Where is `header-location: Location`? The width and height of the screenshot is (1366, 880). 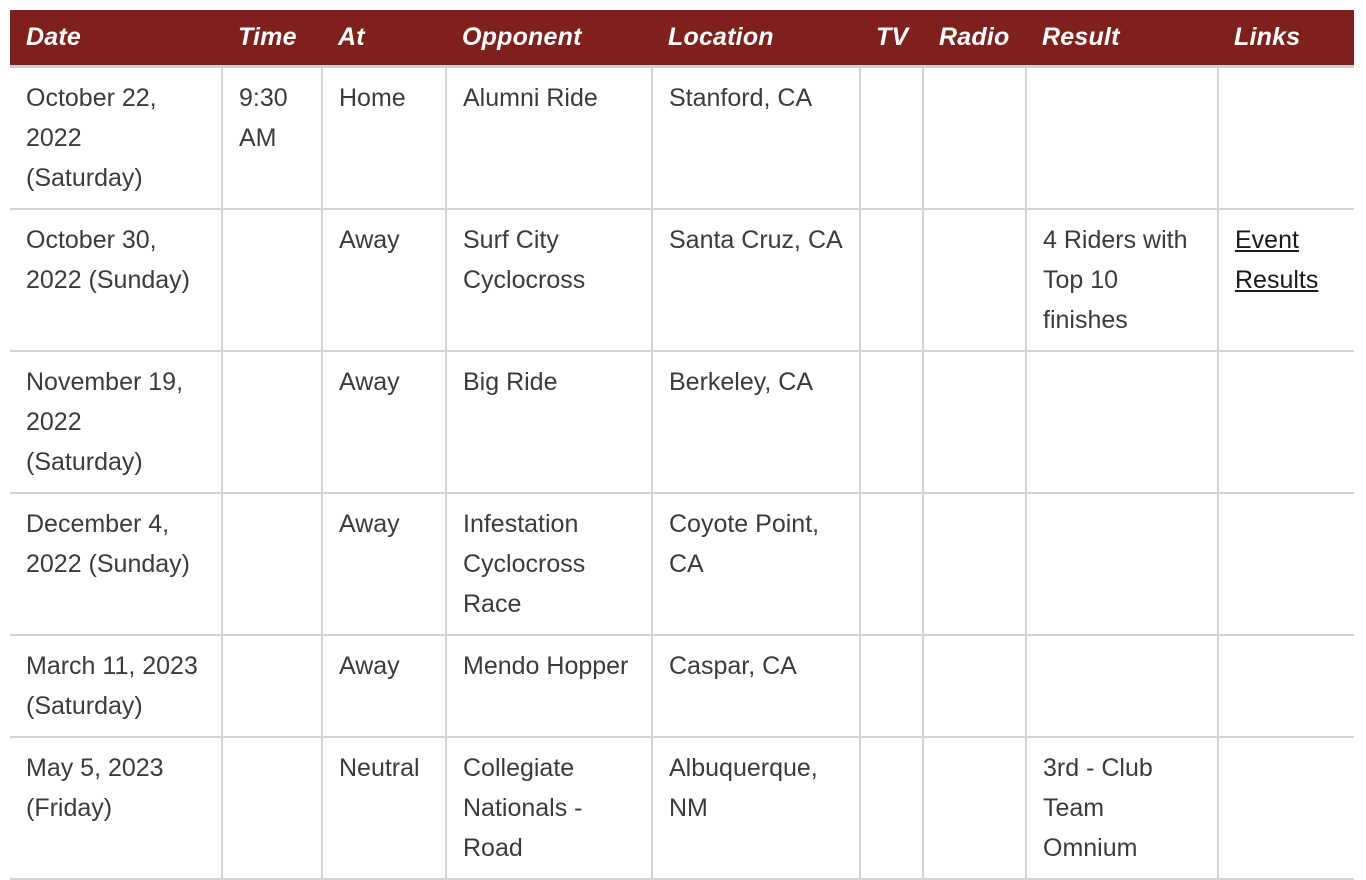 header-location: Location is located at coordinates (756, 38).